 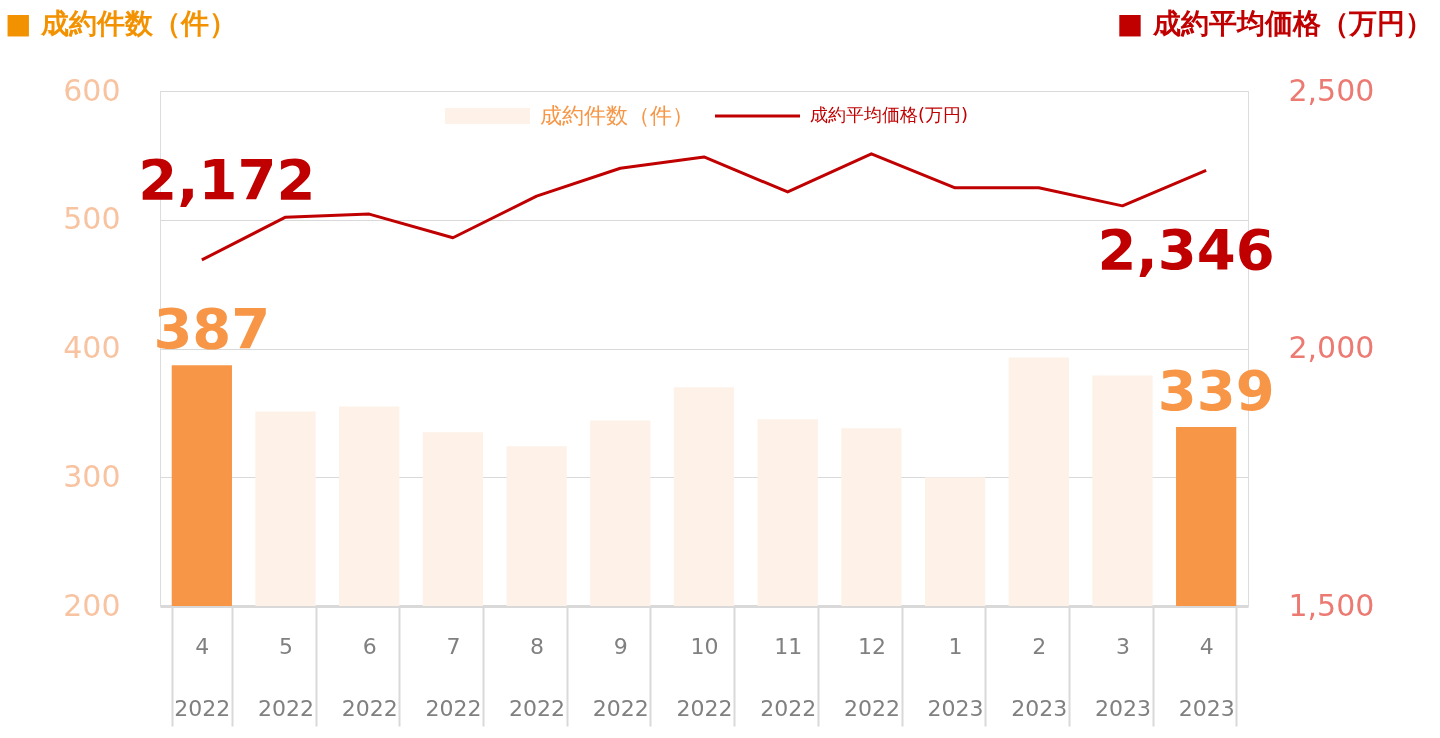 What do you see at coordinates (1331, 90) in the screenshot?
I see `y2-tick-label: 2,500` at bounding box center [1331, 90].